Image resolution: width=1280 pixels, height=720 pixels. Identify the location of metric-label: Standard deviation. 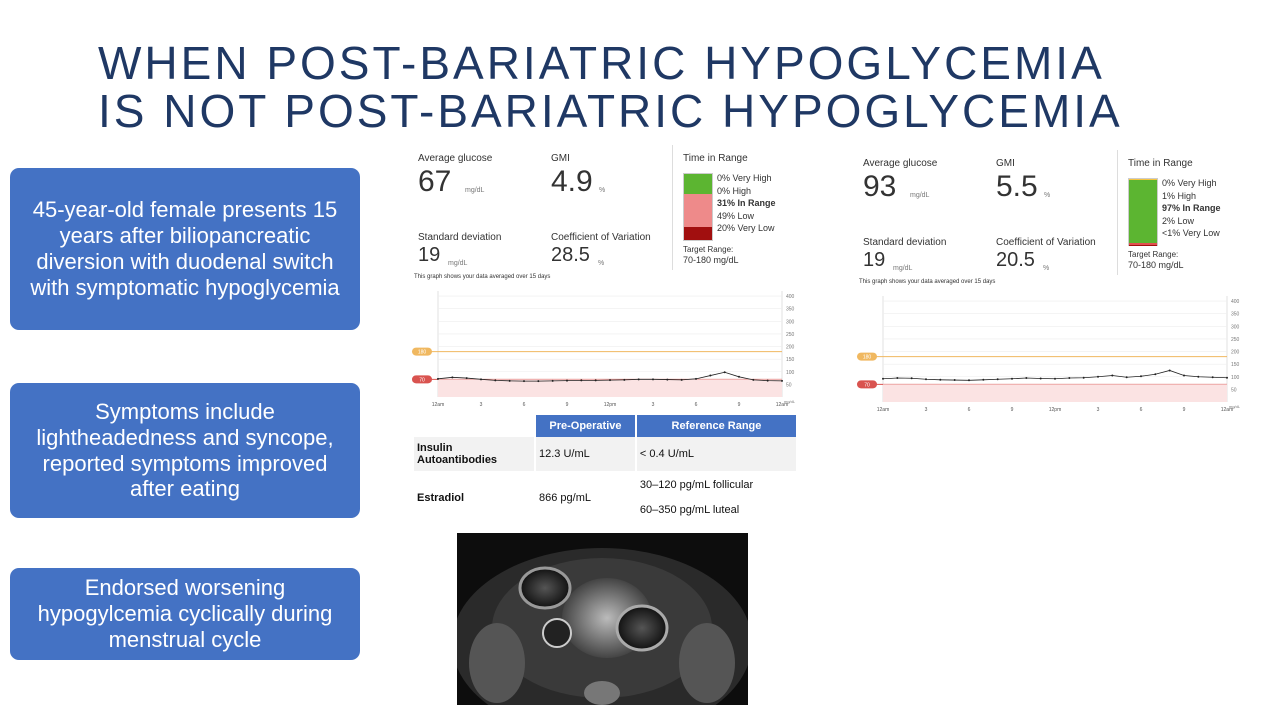
(905, 242).